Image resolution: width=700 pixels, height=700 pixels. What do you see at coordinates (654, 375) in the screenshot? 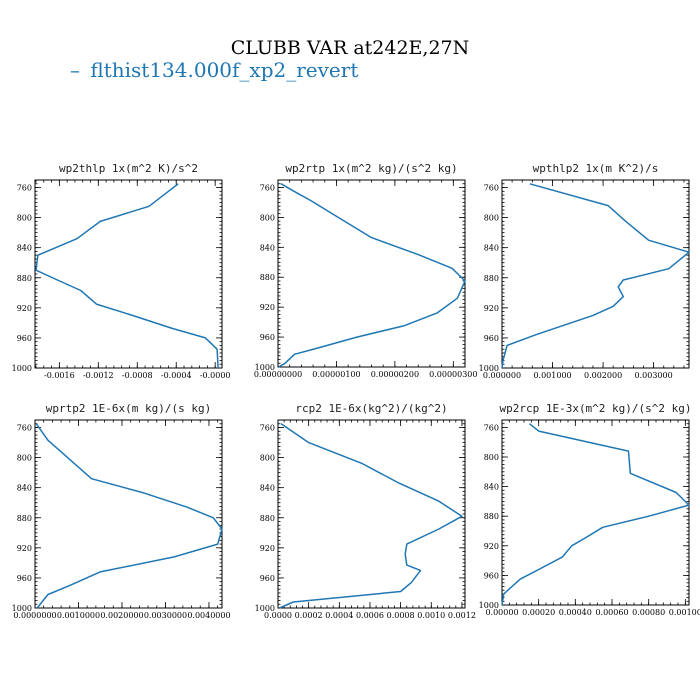
I see `x-tick-label: 0.003000` at bounding box center [654, 375].